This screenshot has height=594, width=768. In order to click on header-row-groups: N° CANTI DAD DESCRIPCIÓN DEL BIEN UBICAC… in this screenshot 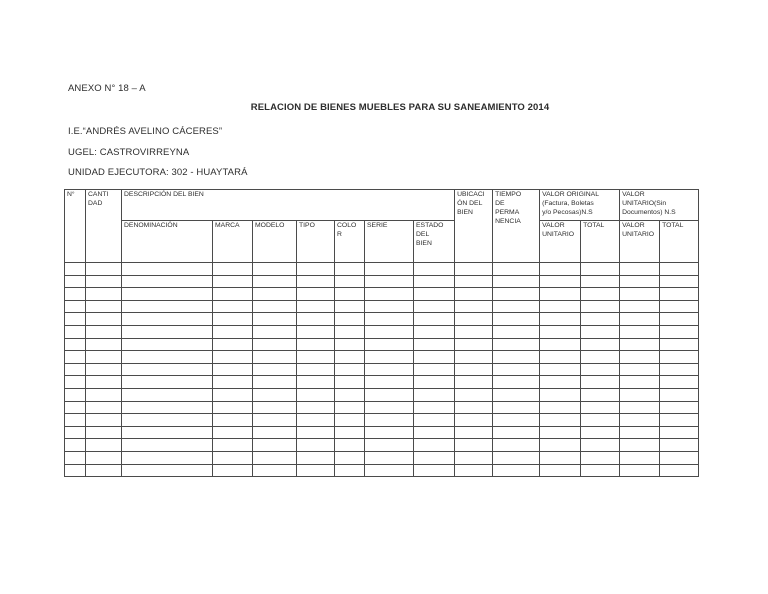, I will do `click(382, 226)`.